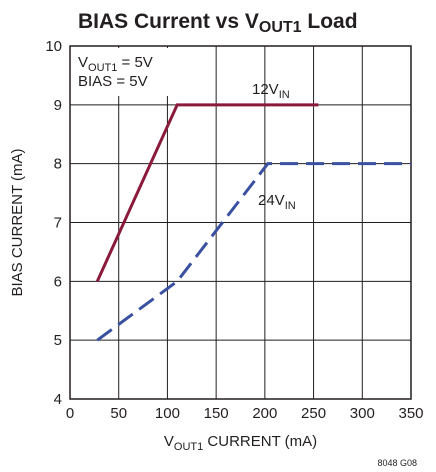 Image resolution: width=436 pixels, height=472 pixels. What do you see at coordinates (265, 89) in the screenshot?
I see `series-label-main: 12V` at bounding box center [265, 89].